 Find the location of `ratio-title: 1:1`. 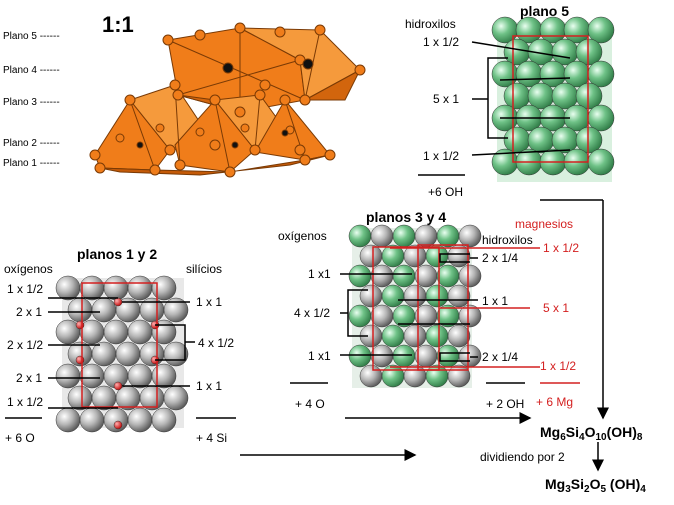

ratio-title: 1:1 is located at coordinates (118, 24).